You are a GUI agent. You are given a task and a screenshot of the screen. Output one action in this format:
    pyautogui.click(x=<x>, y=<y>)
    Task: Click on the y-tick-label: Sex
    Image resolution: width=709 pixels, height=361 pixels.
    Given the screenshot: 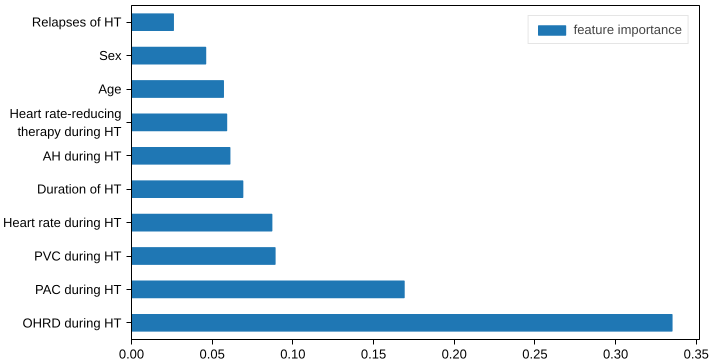 What is the action you would take?
    pyautogui.click(x=110, y=56)
    